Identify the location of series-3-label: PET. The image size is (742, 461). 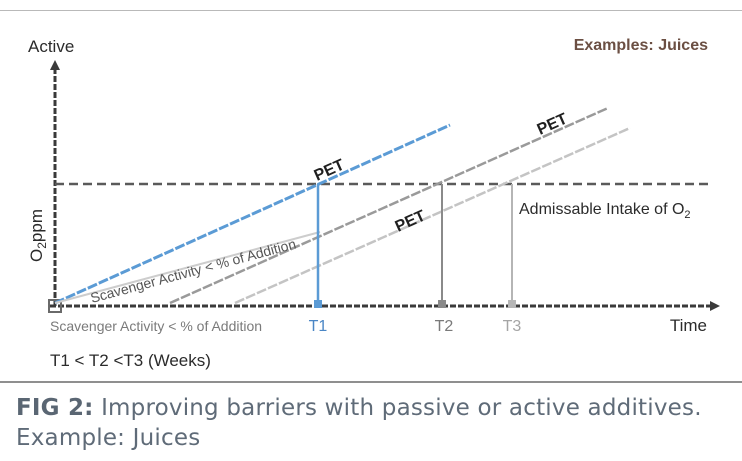
(411, 221).